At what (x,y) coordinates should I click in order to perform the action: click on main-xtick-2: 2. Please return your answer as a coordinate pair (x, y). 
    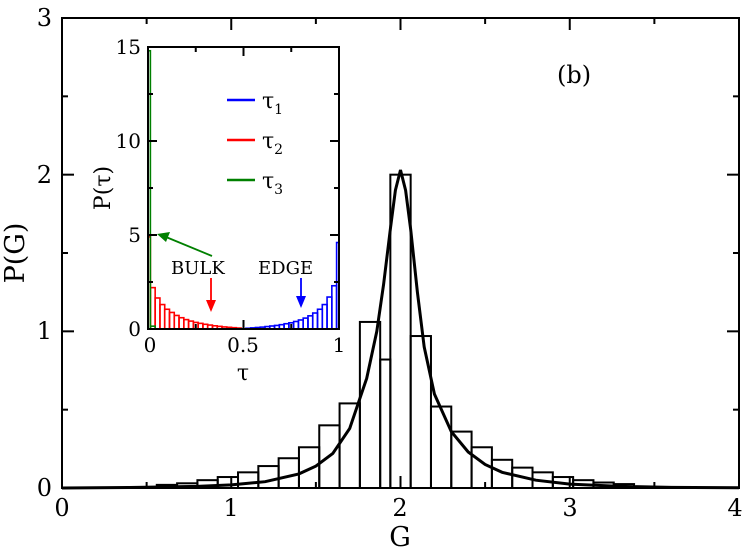
    Looking at the image, I should click on (399, 508).